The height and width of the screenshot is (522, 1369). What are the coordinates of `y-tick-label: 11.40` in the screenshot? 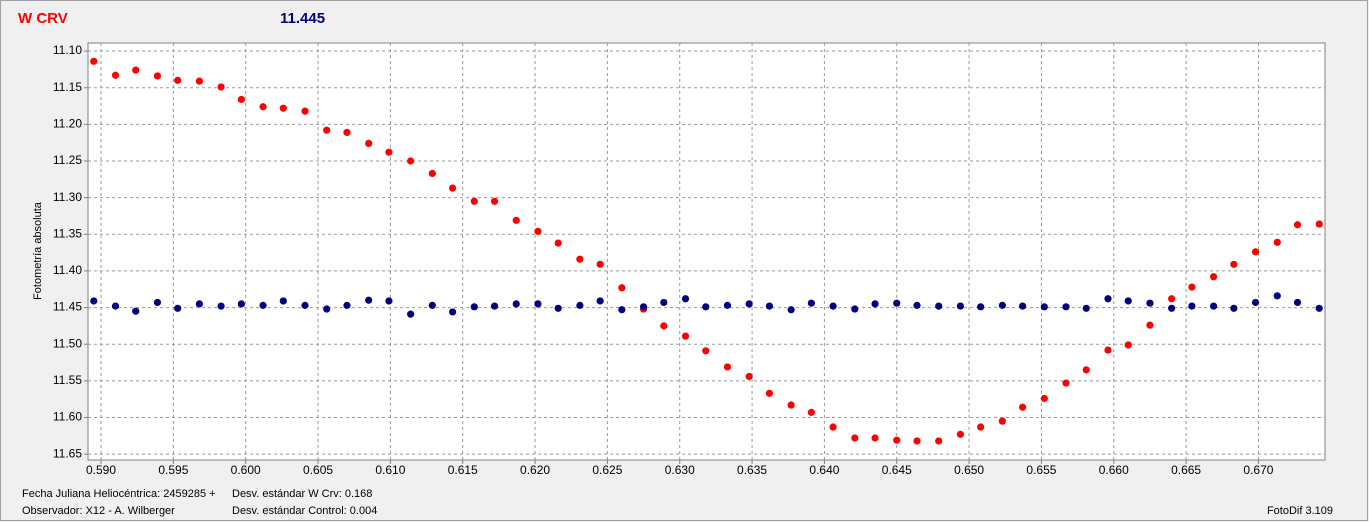 It's located at (67, 270).